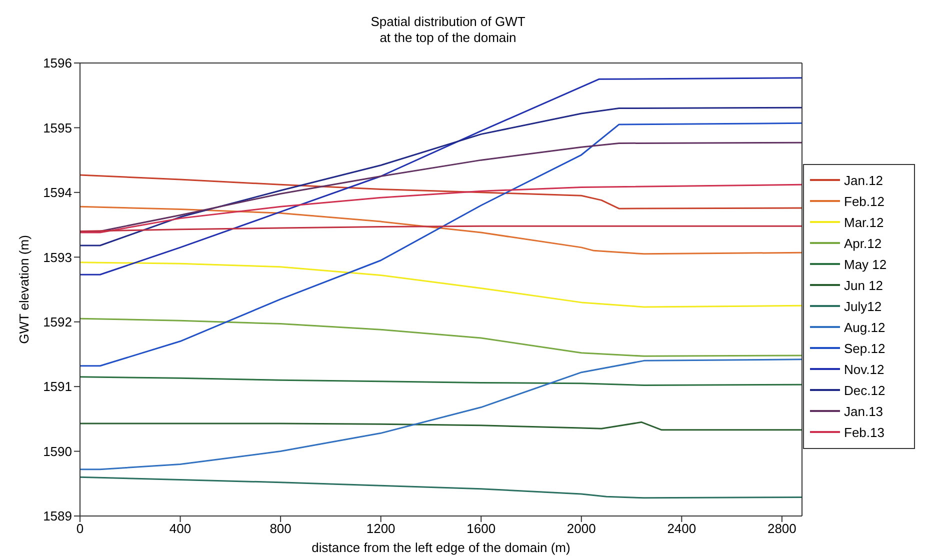  I want to click on y-tick-label: 1591, so click(57, 386).